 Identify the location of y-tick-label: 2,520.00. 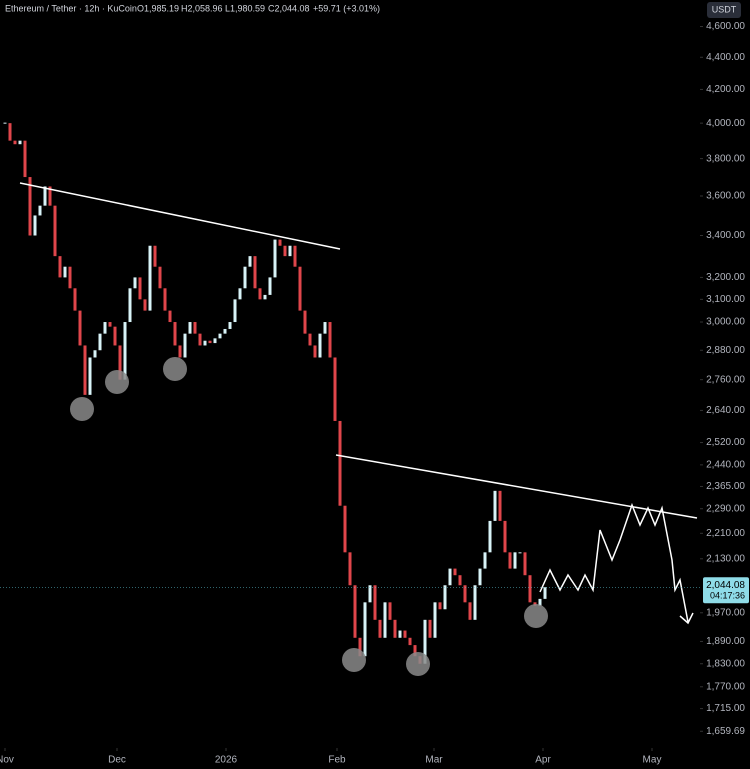
(725, 442).